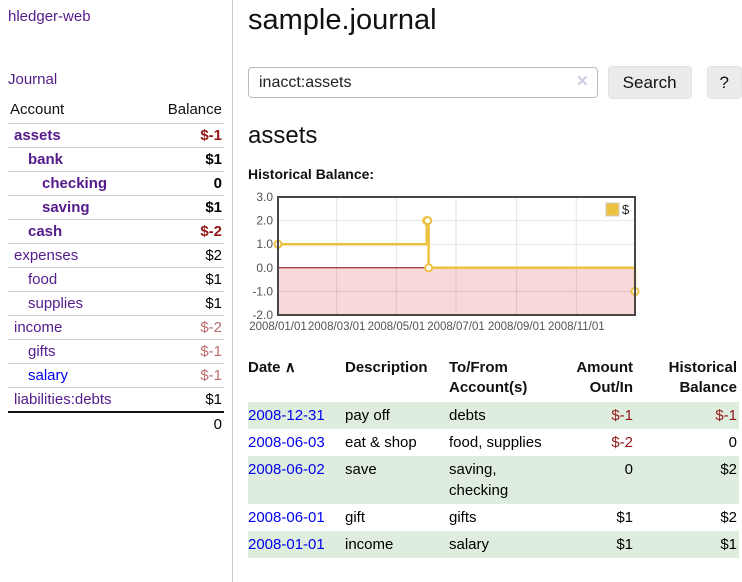 Image resolution: width=742 pixels, height=582 pixels. I want to click on search-box: ✕, so click(423, 82).